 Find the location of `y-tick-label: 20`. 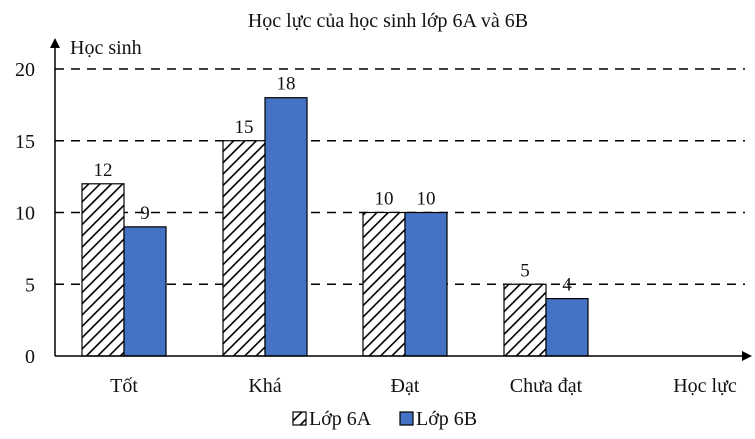

y-tick-label: 20 is located at coordinates (25, 70).